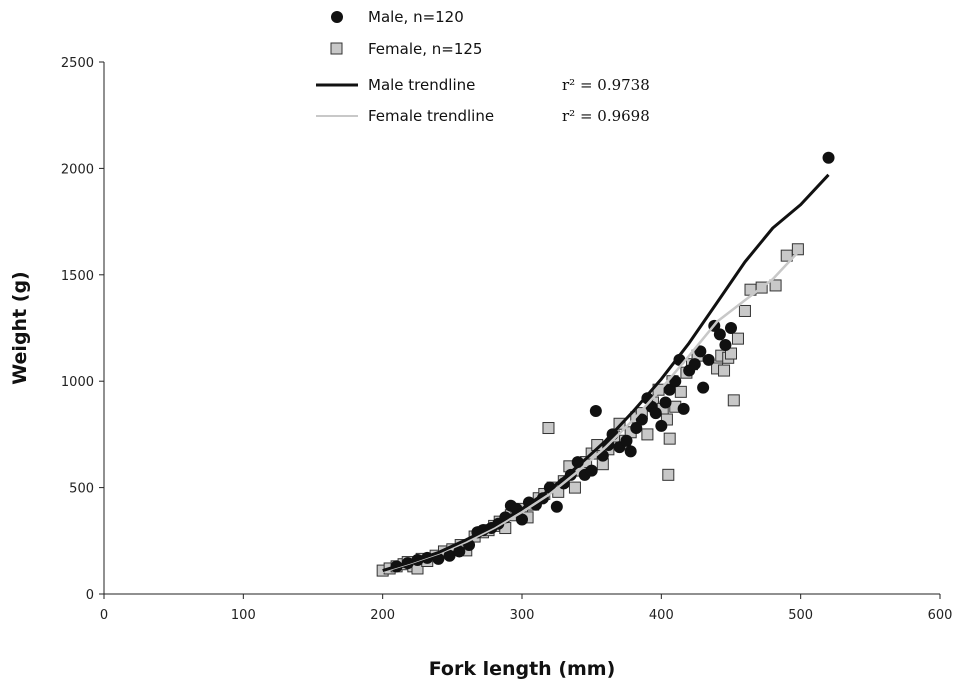 The image size is (962, 684). What do you see at coordinates (416, 17) in the screenshot?
I see `legend-male-label: Male, n=120` at bounding box center [416, 17].